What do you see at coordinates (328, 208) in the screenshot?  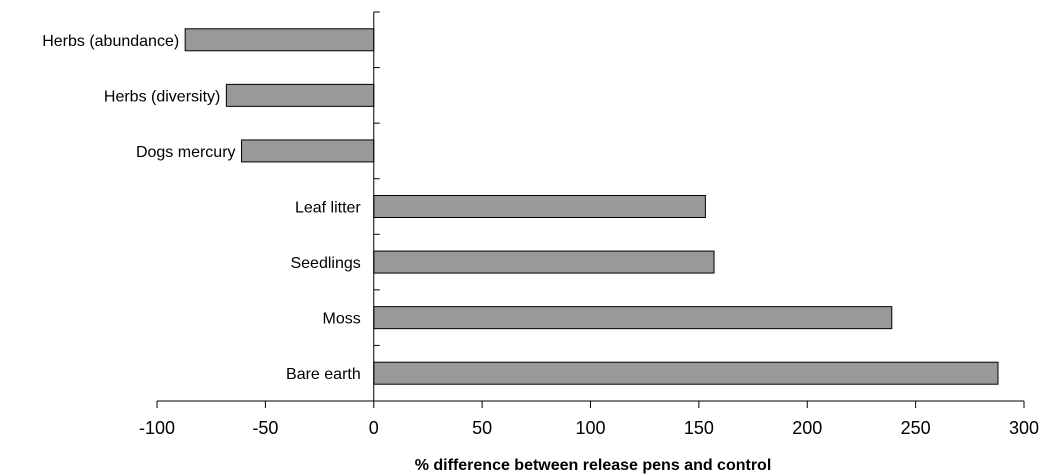 I see `category-label: Leaf litter` at bounding box center [328, 208].